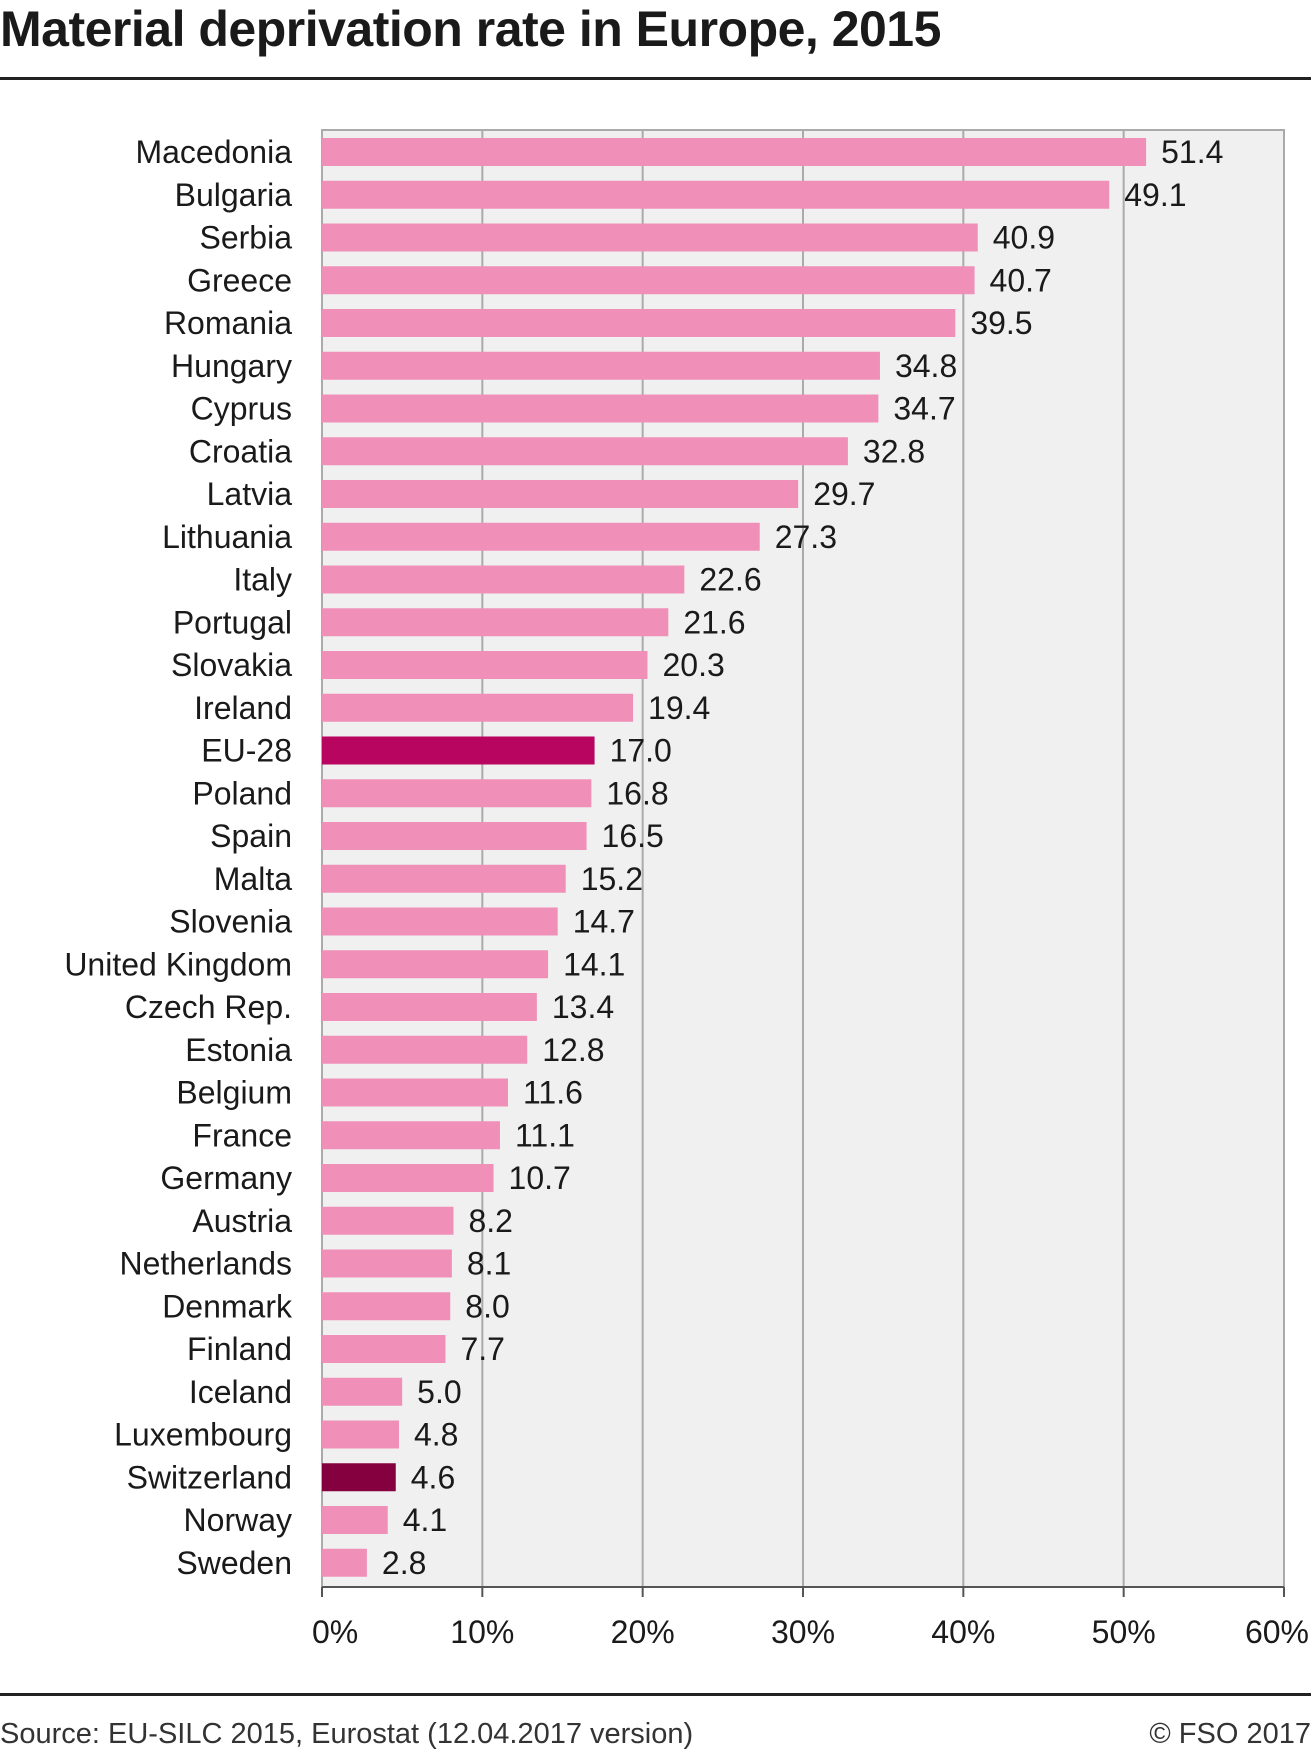  Describe the element at coordinates (240, 1392) in the screenshot. I see `category-label: Iceland` at that location.